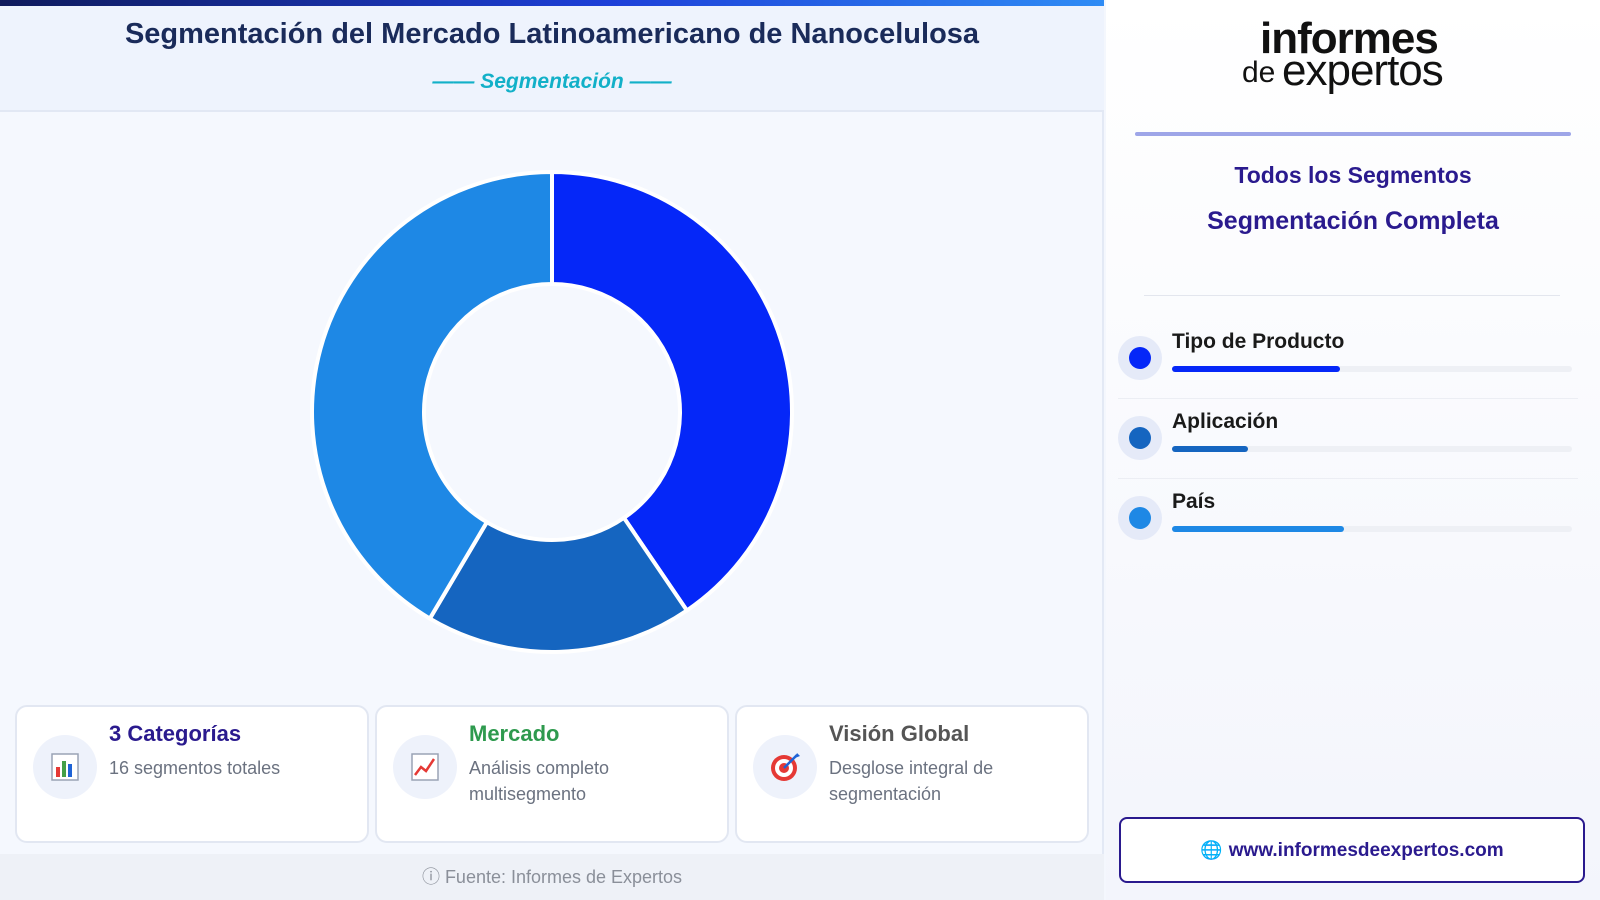  I want to click on legend-item-aplicacion: Aplicación, so click(1348, 450).